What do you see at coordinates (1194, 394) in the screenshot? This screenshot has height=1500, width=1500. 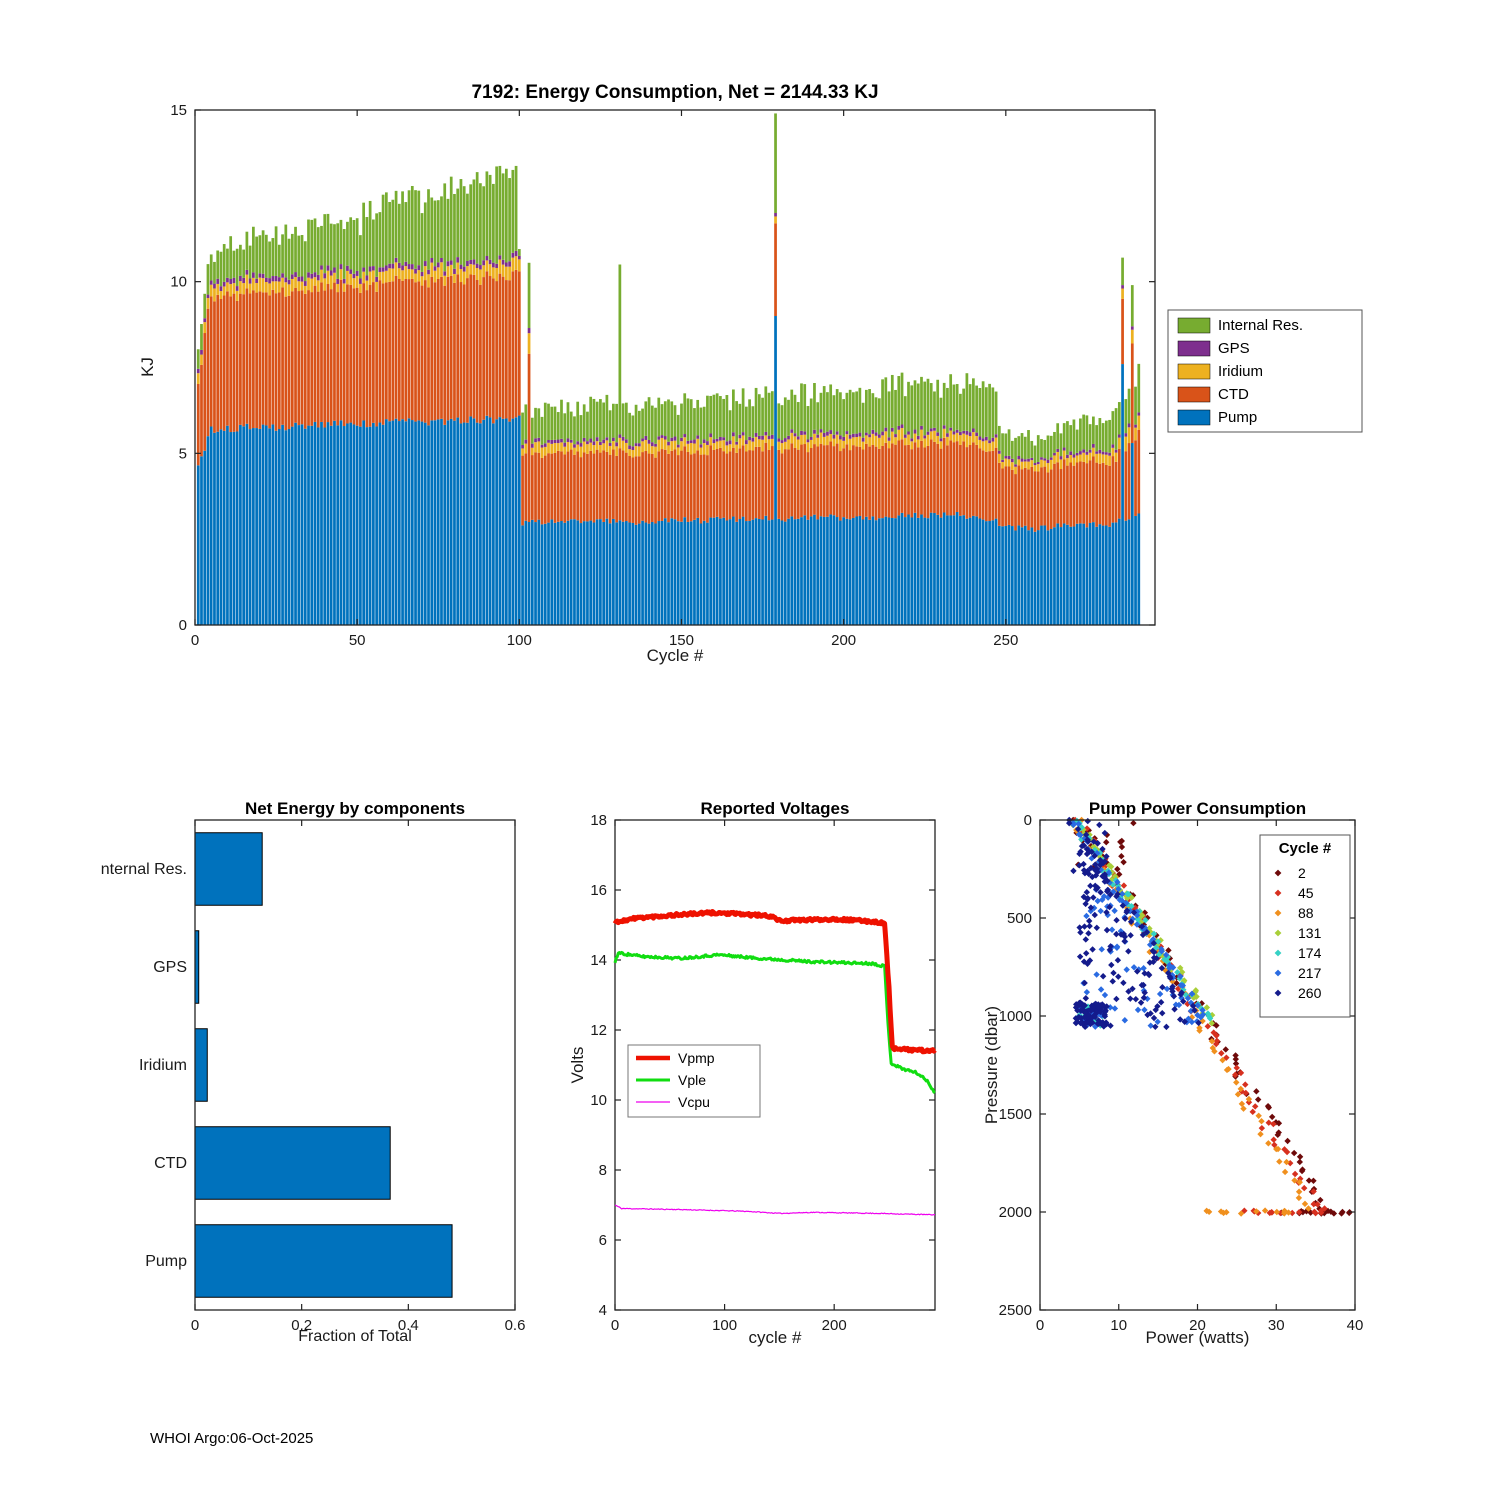 I see `legend-swatch-CTD` at bounding box center [1194, 394].